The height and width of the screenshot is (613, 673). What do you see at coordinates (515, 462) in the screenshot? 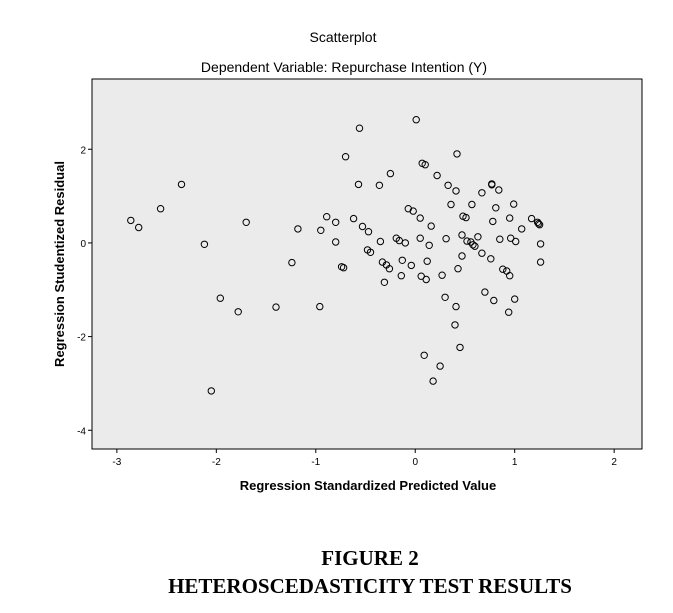
I see `x-tick-label: 1` at bounding box center [515, 462].